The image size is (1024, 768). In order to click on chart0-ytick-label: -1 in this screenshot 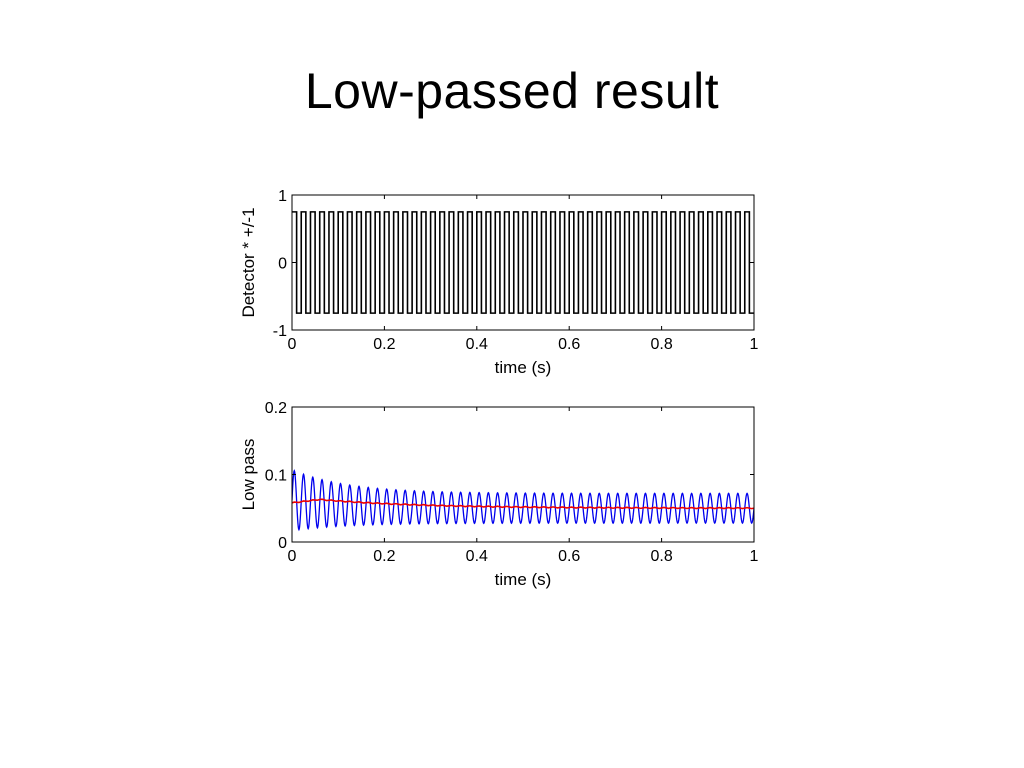, I will do `click(280, 331)`.